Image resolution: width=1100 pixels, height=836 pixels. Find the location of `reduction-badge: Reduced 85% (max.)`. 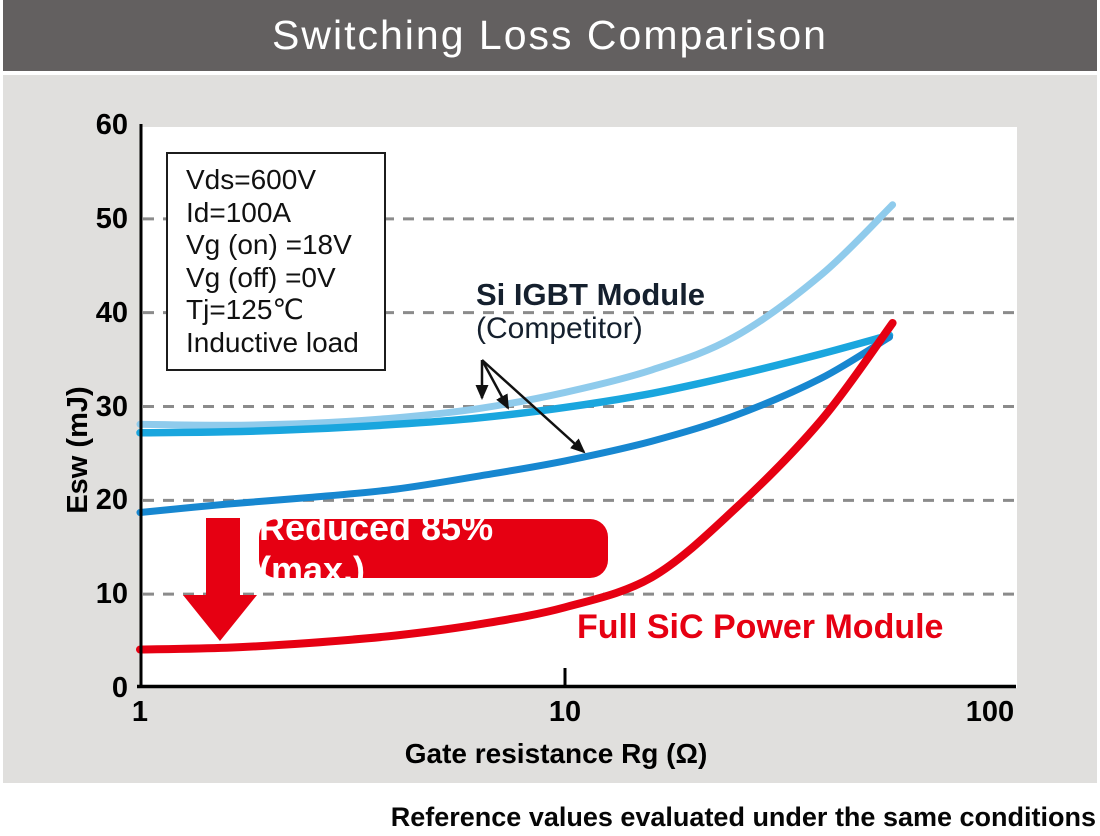

reduction-badge: Reduced 85% (max.) is located at coordinates (433, 548).